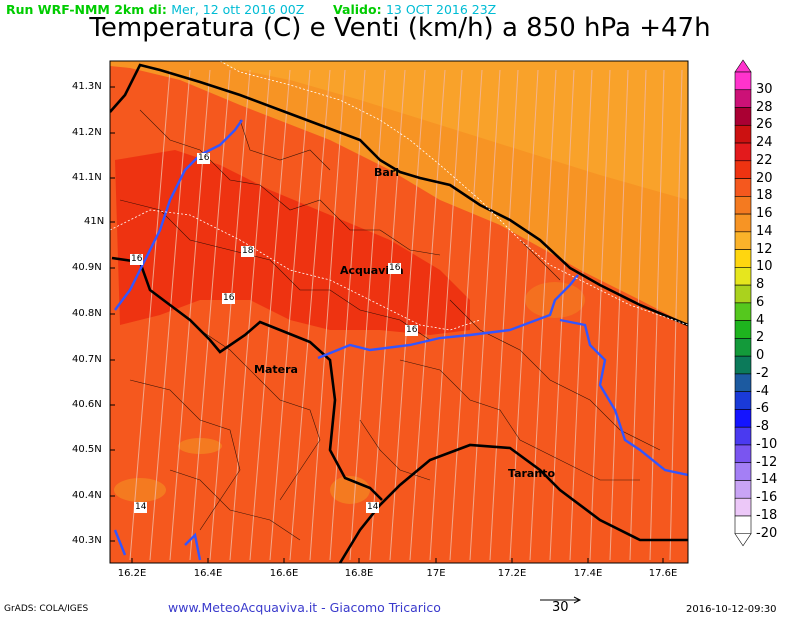  What do you see at coordinates (764, 196) in the screenshot?
I see `colorbar-label: 18` at bounding box center [764, 196].